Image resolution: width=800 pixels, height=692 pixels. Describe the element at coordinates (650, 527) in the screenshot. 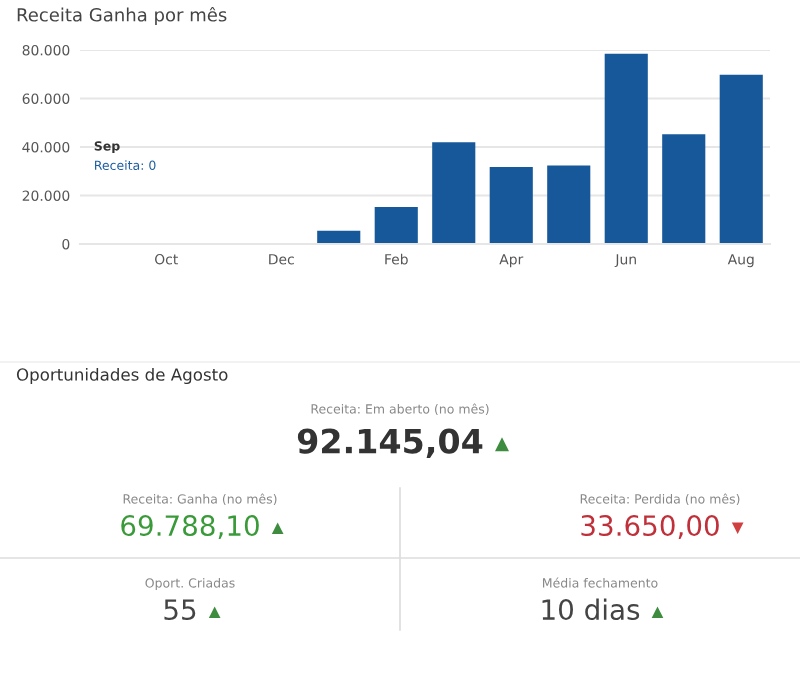

I see `text: 33.650,00` at that location.